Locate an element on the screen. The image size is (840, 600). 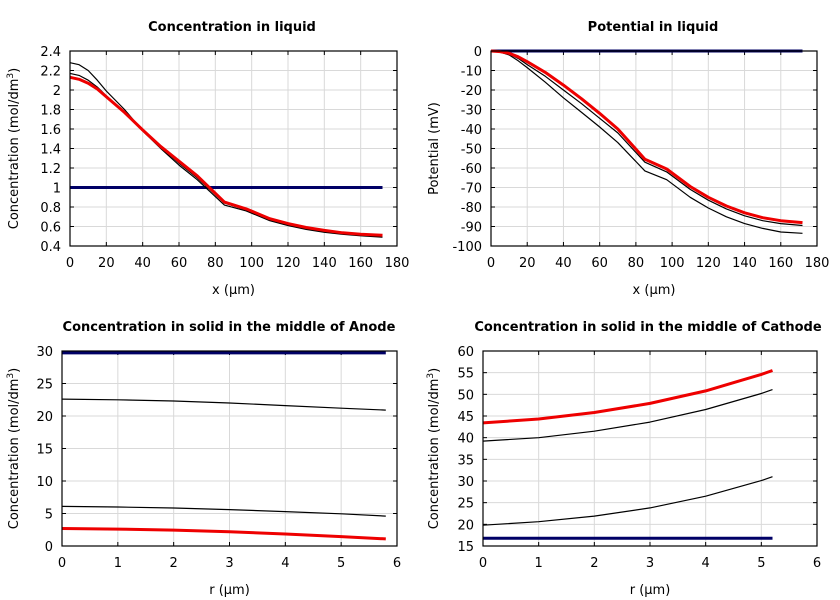
y-tick-label: 0.8 is located at coordinates (50, 208).